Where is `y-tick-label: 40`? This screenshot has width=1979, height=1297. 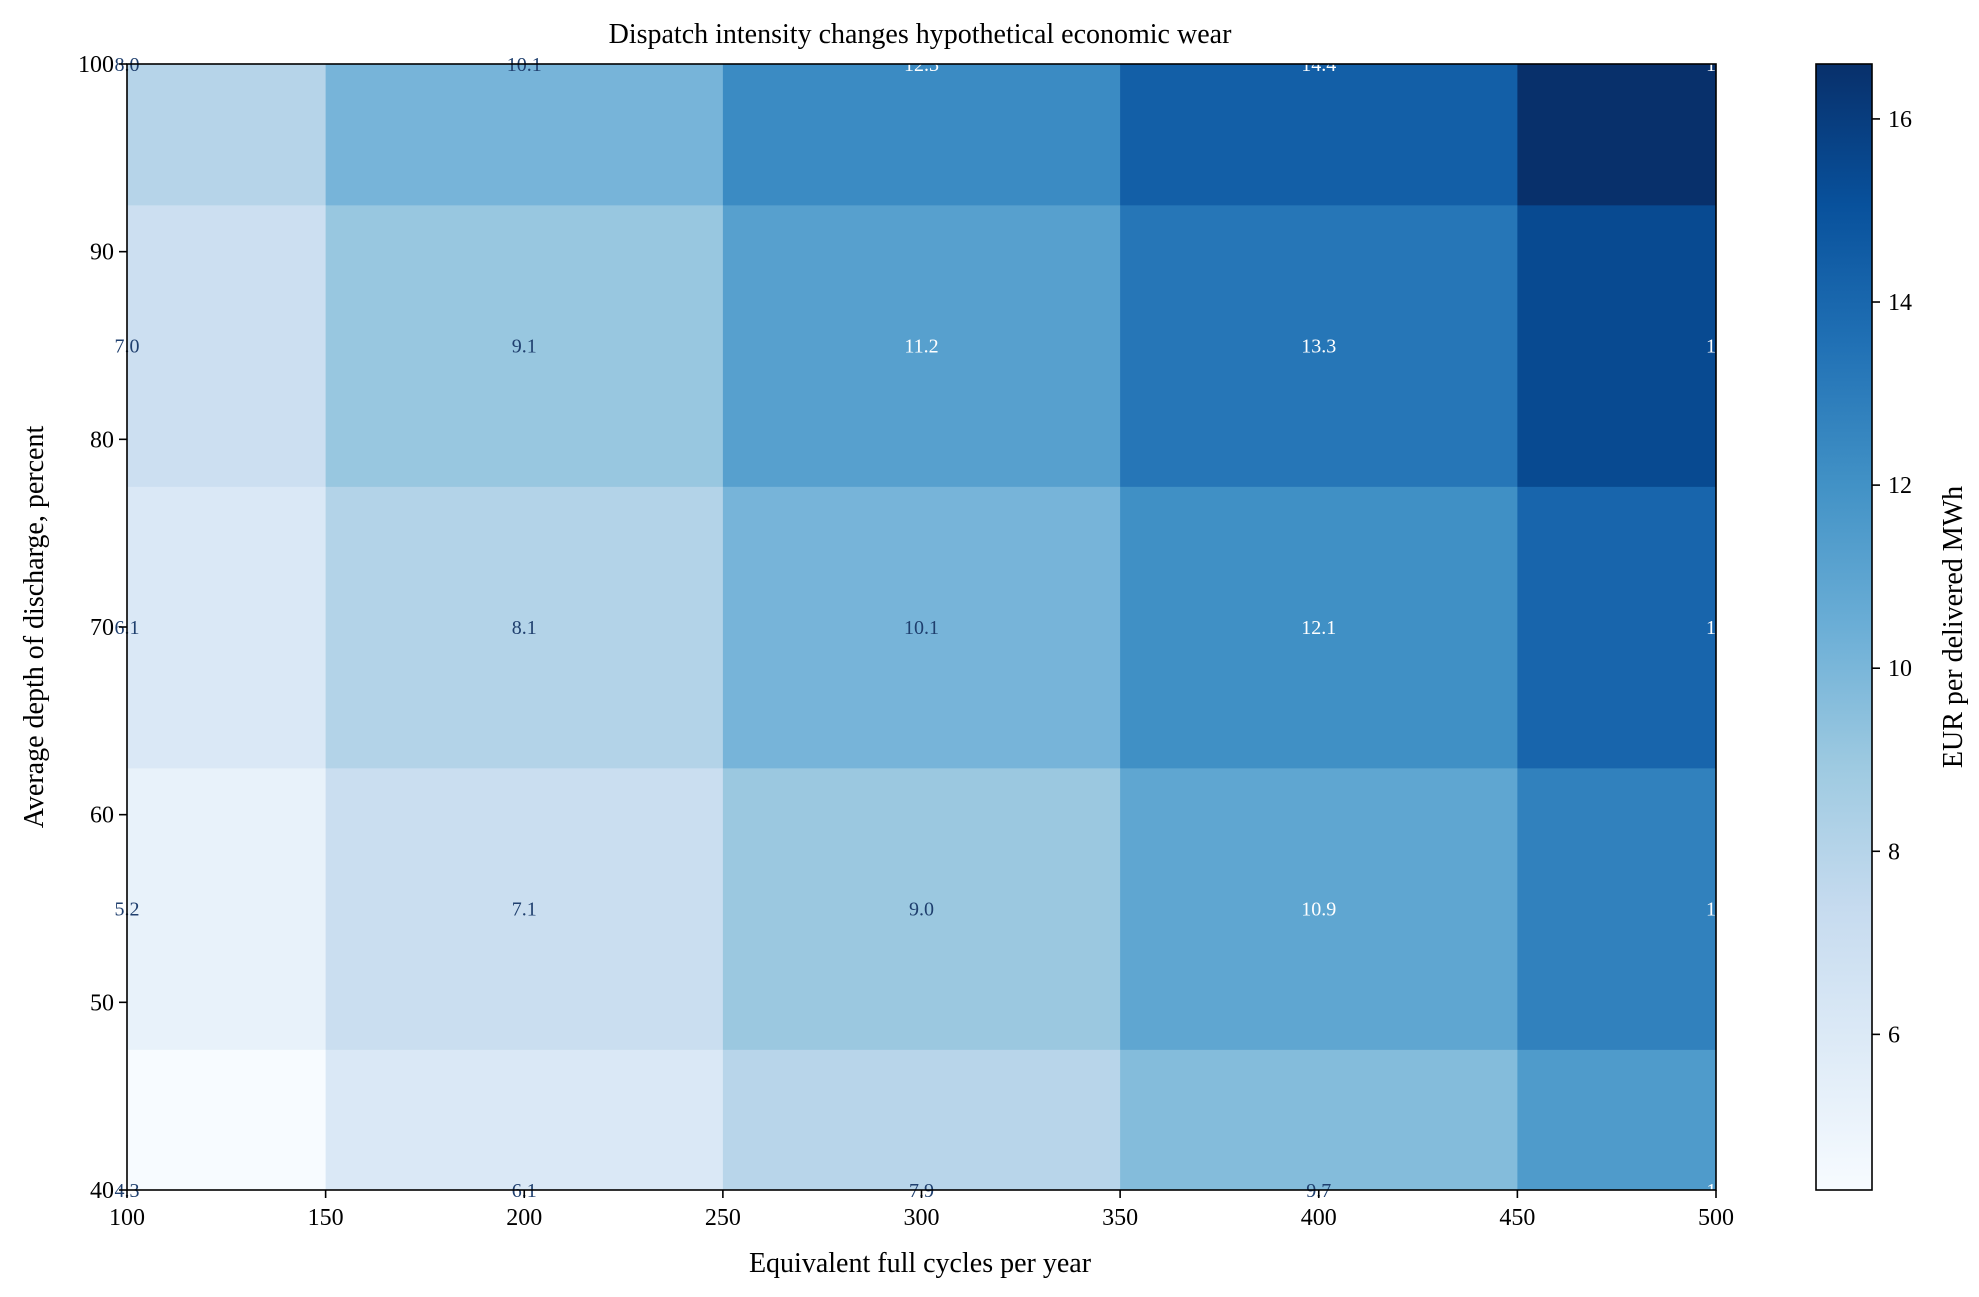
y-tick-label: 40 is located at coordinates (102, 1191).